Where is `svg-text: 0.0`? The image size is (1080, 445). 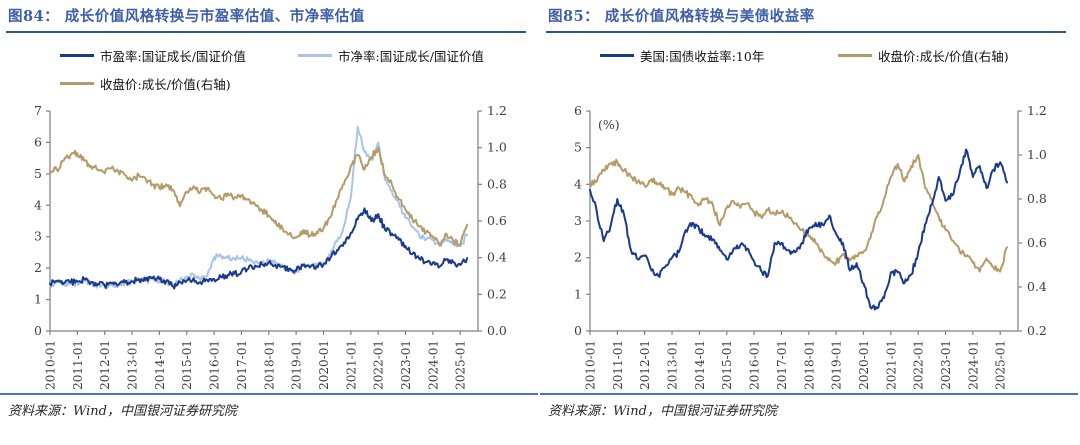
svg-text: 0.0 is located at coordinates (497, 330).